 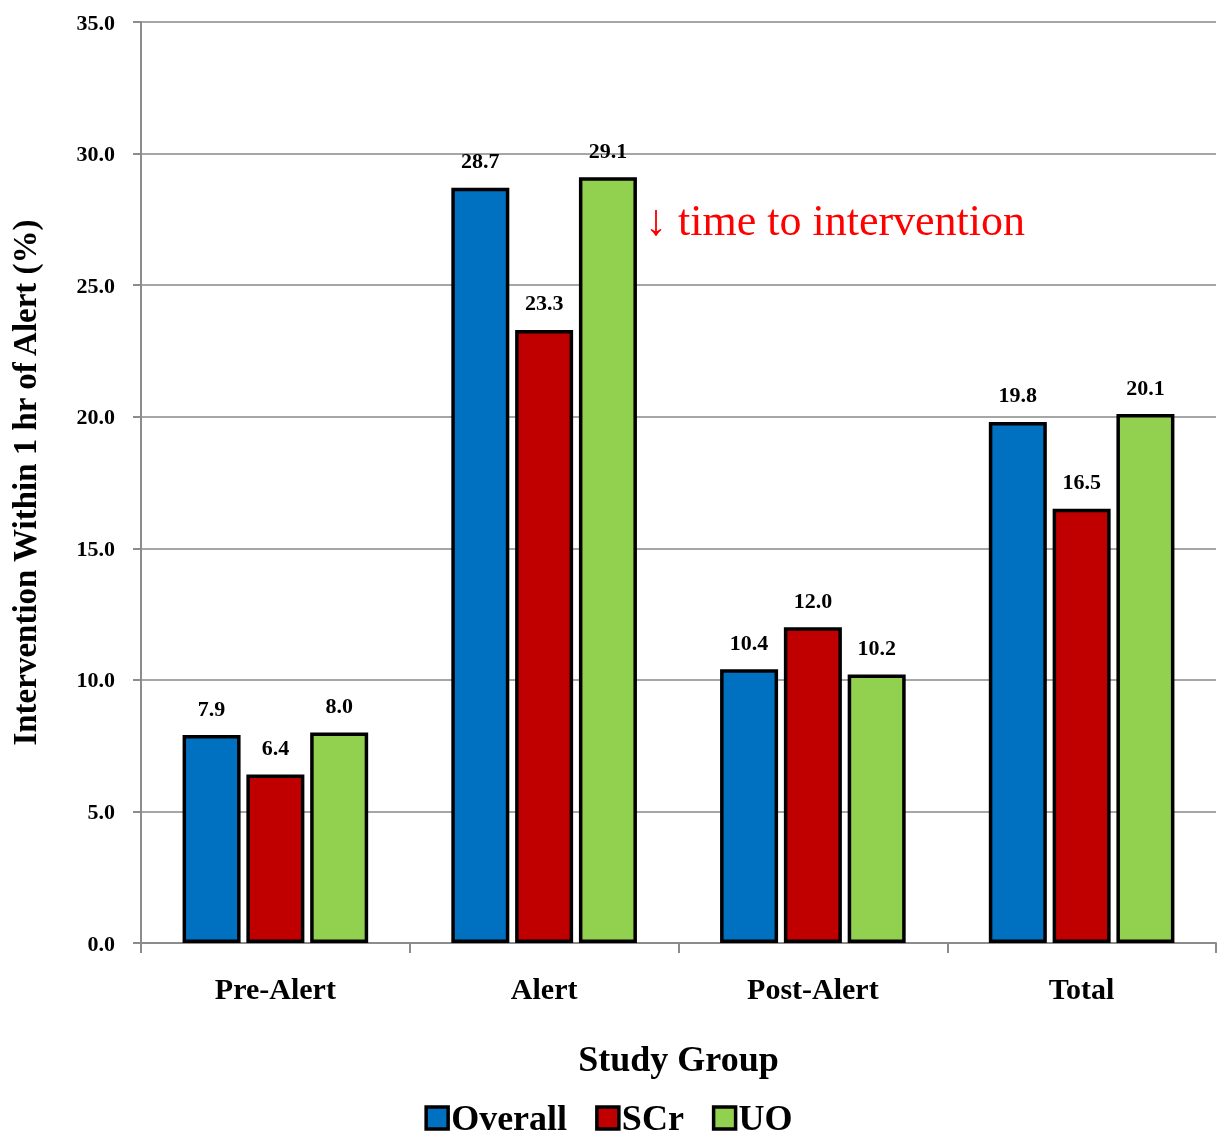 I want to click on y-tick-label: 0.0, so click(x=101, y=943).